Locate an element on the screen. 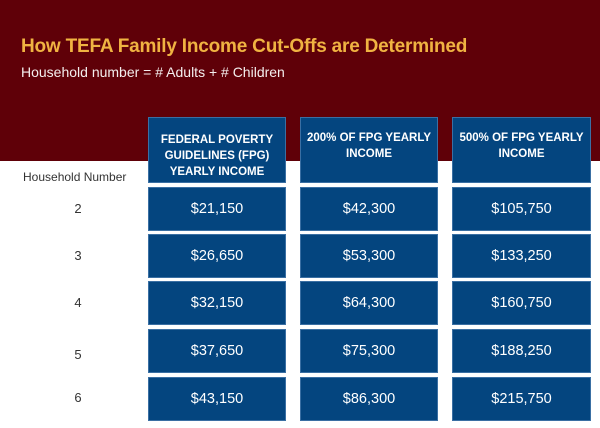 The width and height of the screenshot is (600, 428). table-cell: $37,650 is located at coordinates (217, 351).